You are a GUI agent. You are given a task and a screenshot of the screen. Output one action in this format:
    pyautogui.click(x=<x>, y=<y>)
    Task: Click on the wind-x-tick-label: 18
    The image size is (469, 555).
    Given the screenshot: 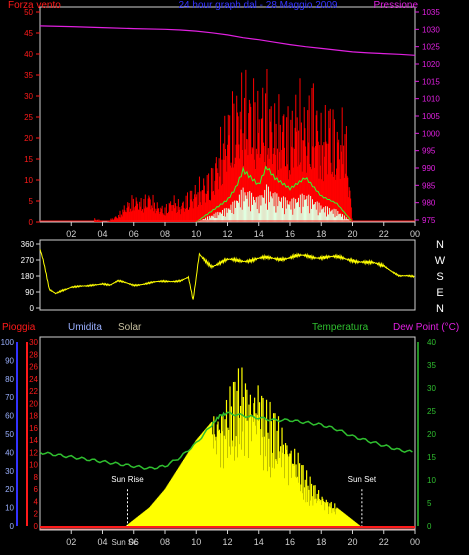 What is the action you would take?
    pyautogui.click(x=321, y=234)
    